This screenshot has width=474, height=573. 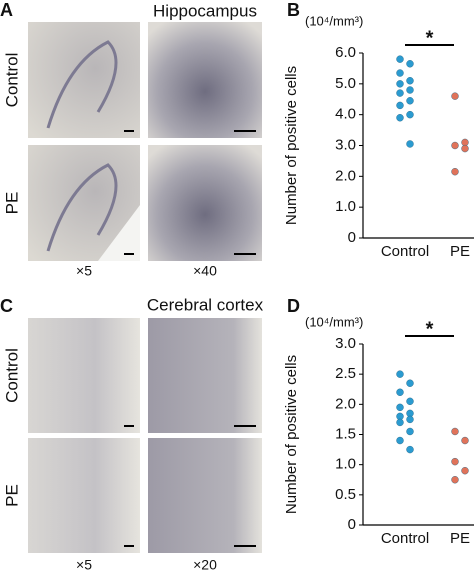 What do you see at coordinates (293, 10) in the screenshot?
I see `panel-letter: B` at bounding box center [293, 10].